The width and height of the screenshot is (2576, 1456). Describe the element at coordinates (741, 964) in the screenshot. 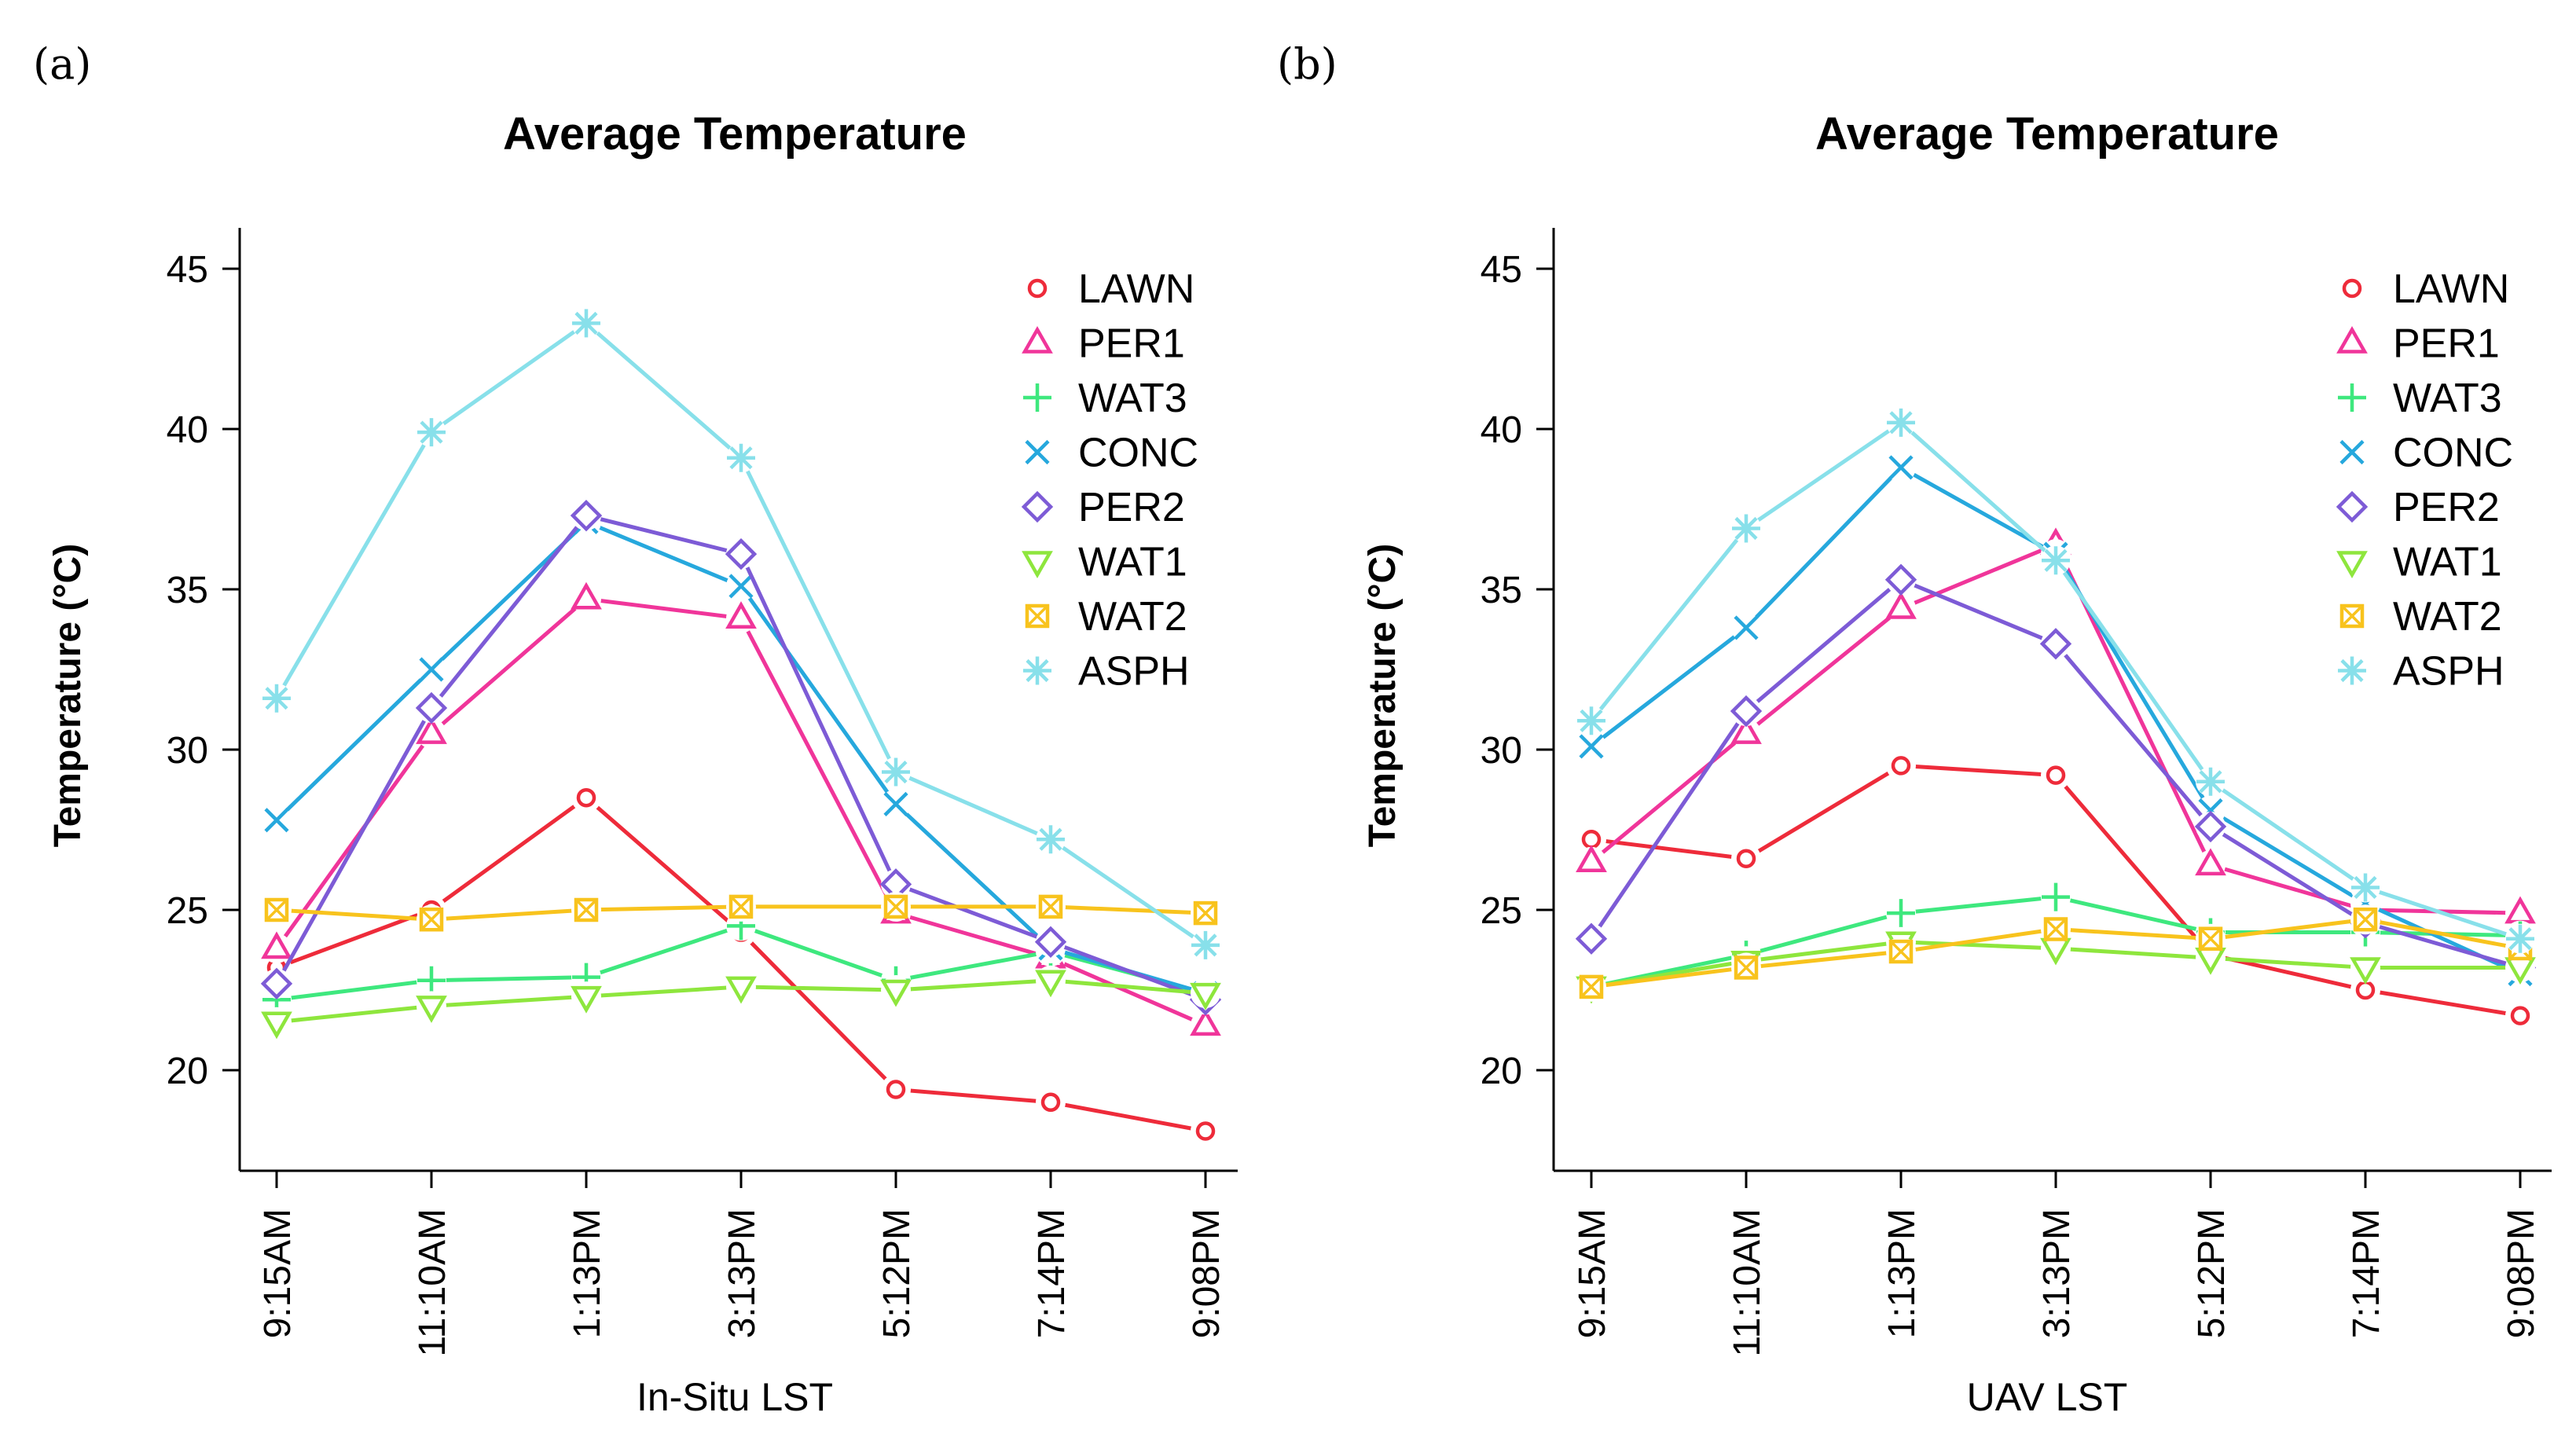

I see `series-lawn` at that location.